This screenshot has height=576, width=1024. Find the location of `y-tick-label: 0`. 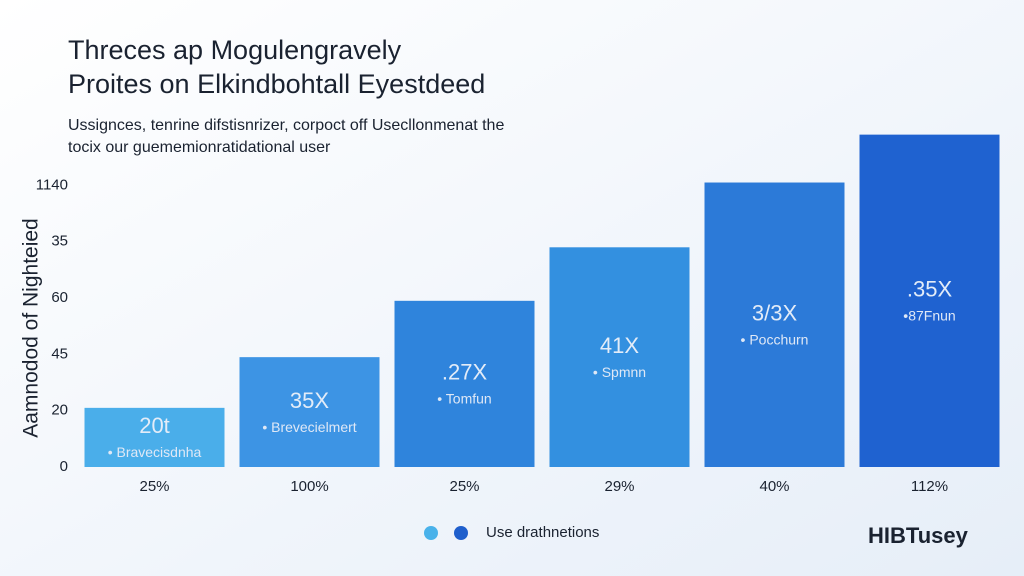

y-tick-label: 0 is located at coordinates (64, 466).